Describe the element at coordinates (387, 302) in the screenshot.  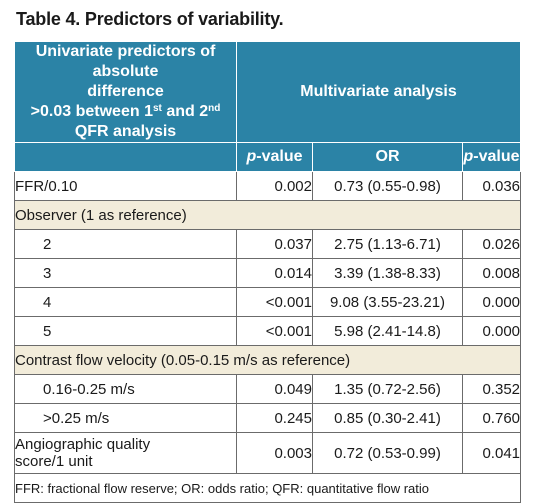
I see `odds-ratio: 9.08 (3.55-23.21)` at that location.